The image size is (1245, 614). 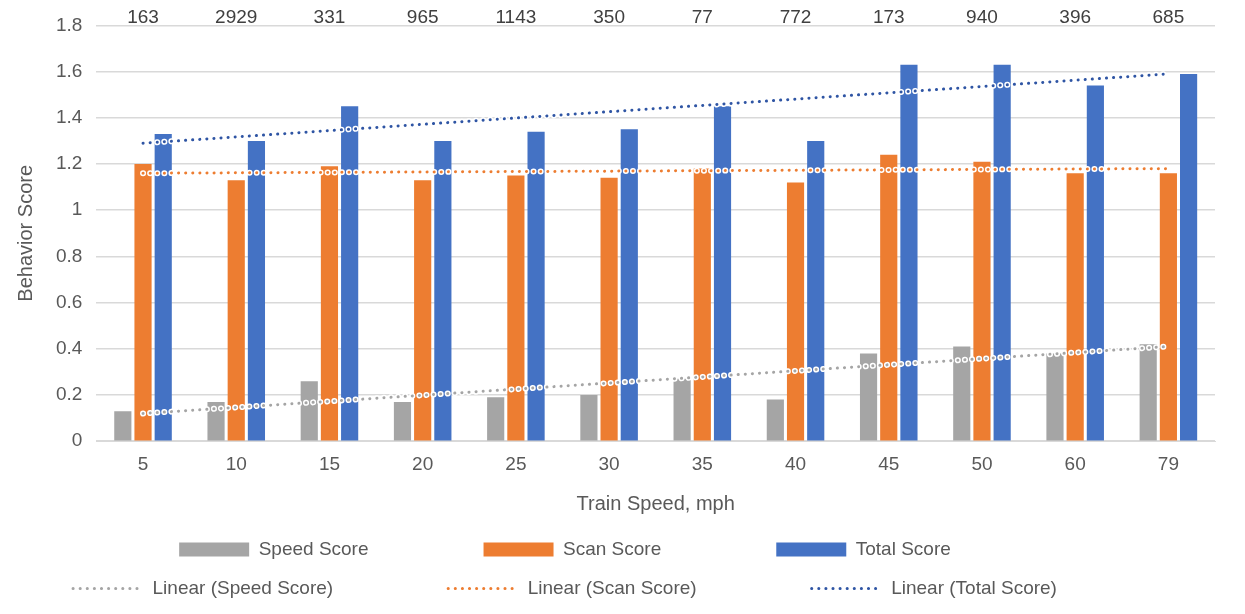 I want to click on x-tick-label: 45, so click(x=889, y=463).